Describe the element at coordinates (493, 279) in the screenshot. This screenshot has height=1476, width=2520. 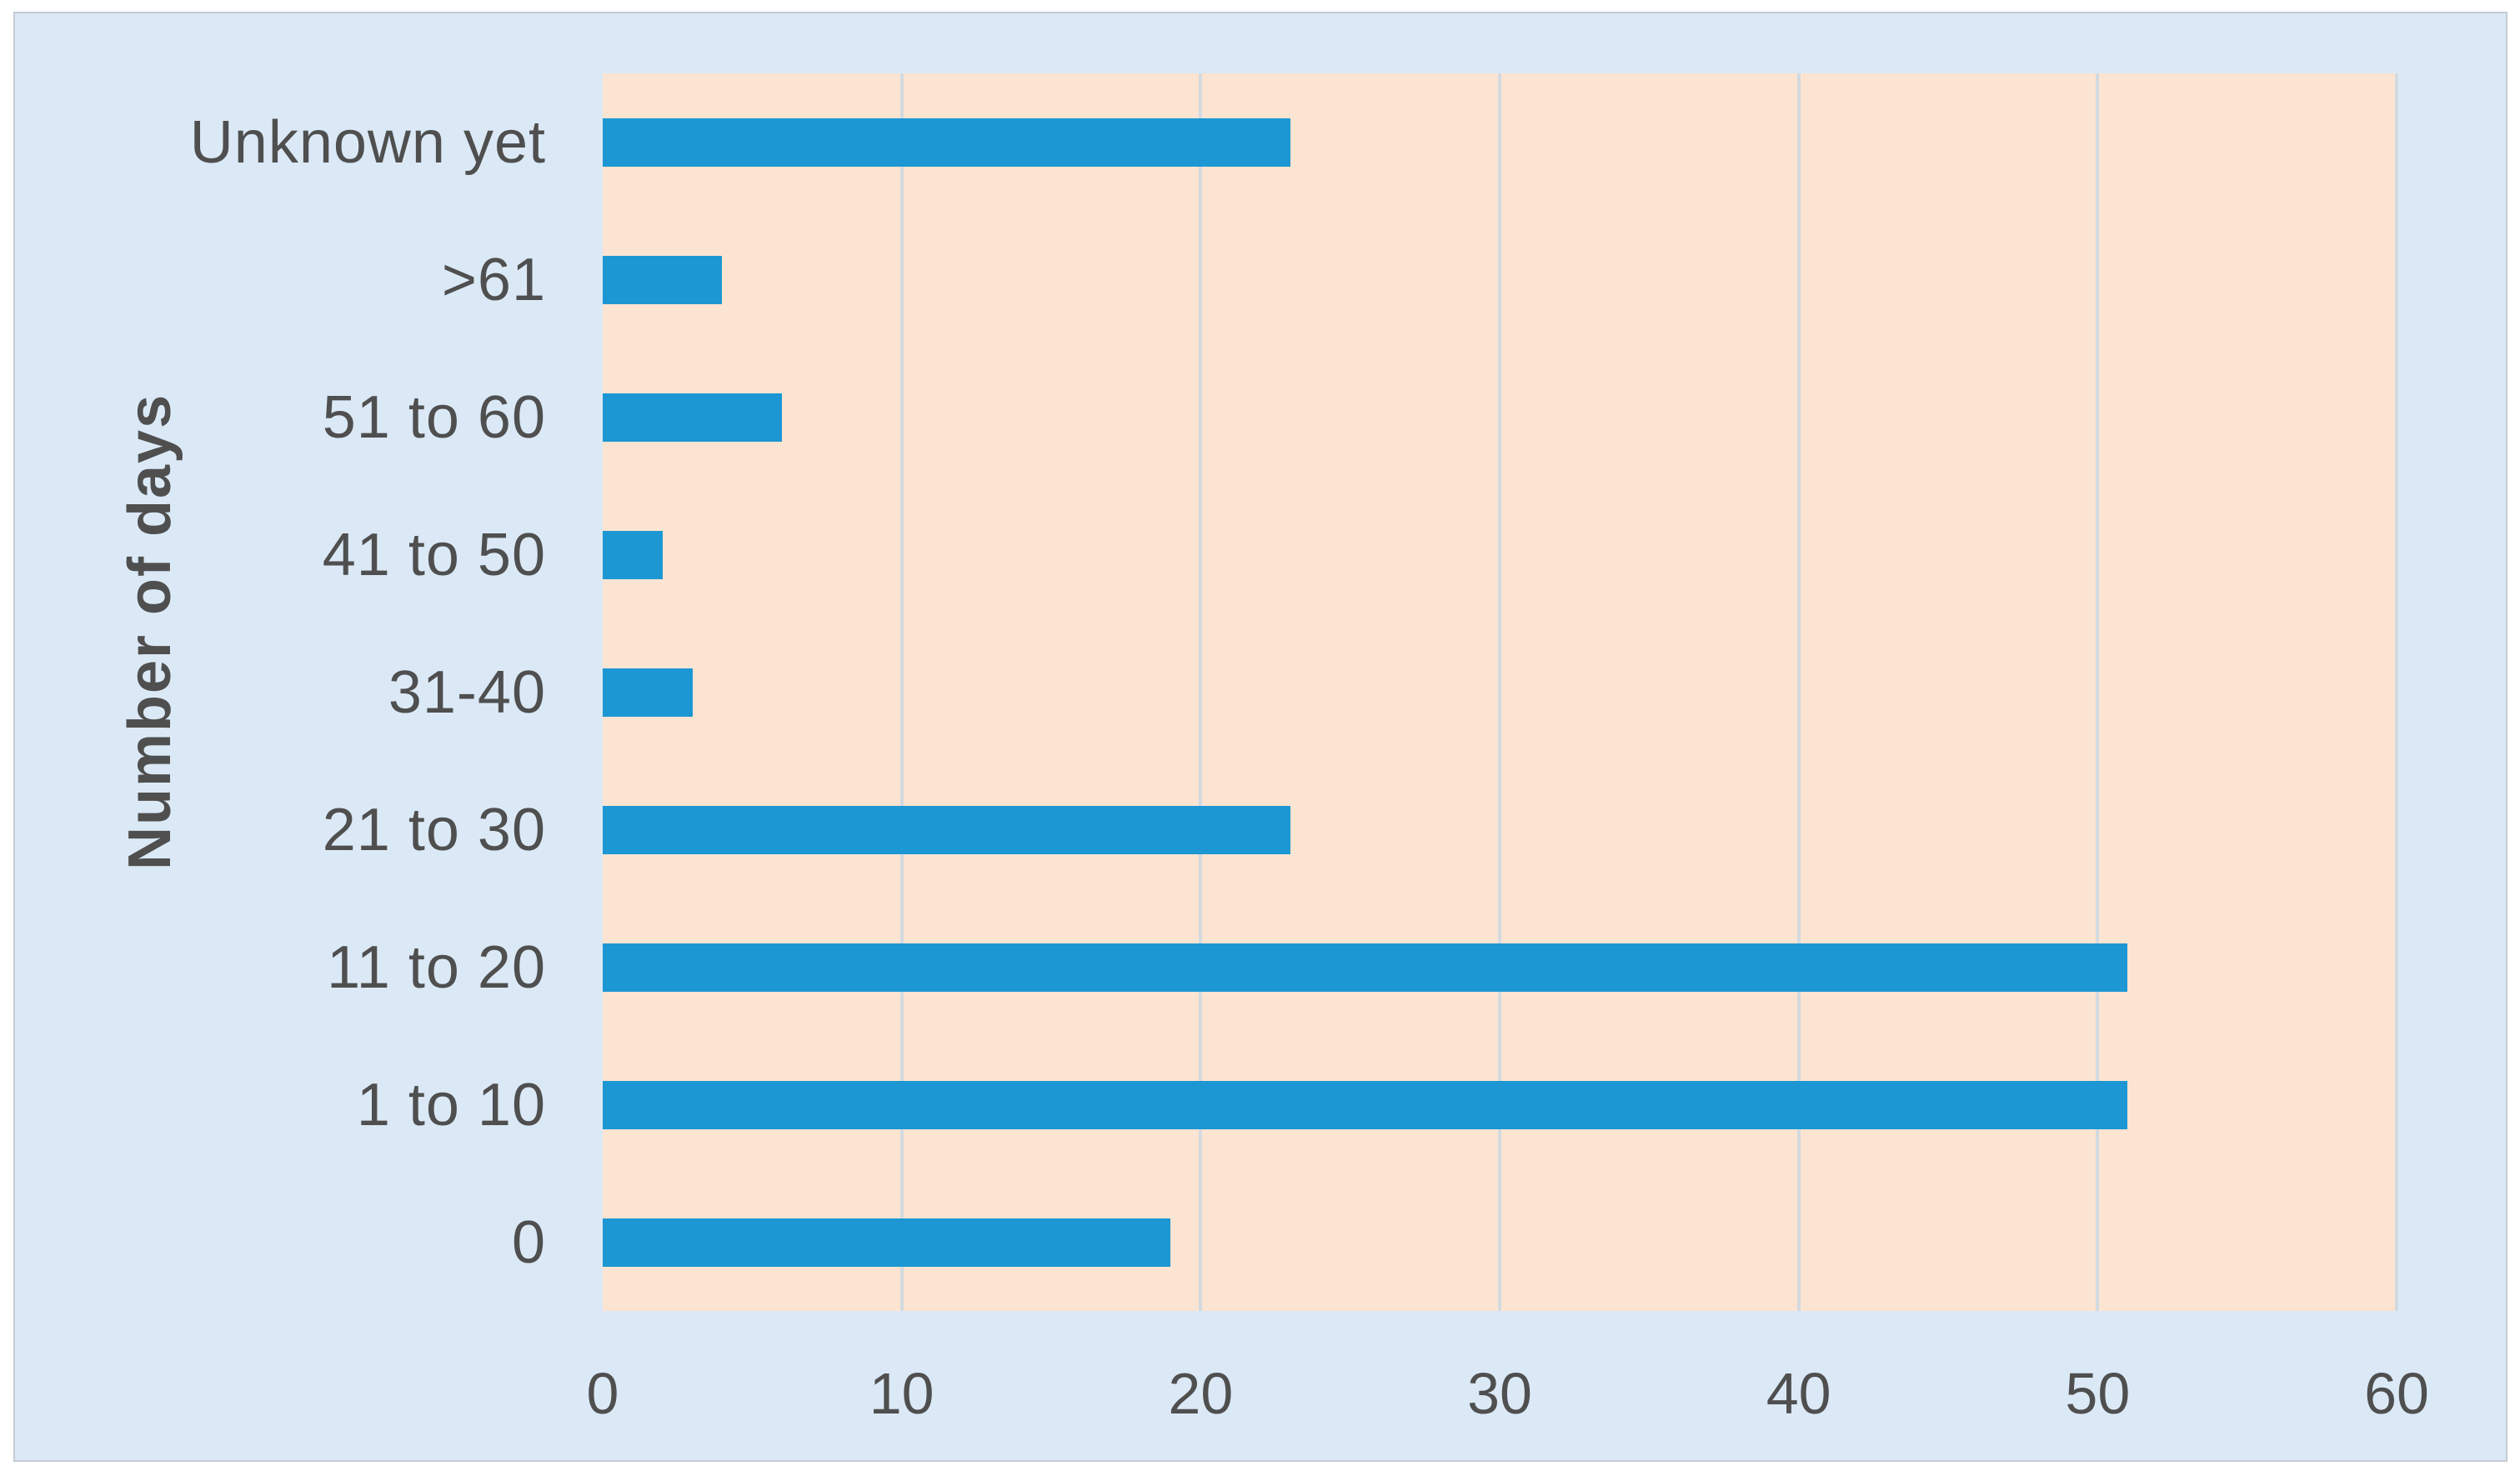
I see `category-label: >61` at that location.